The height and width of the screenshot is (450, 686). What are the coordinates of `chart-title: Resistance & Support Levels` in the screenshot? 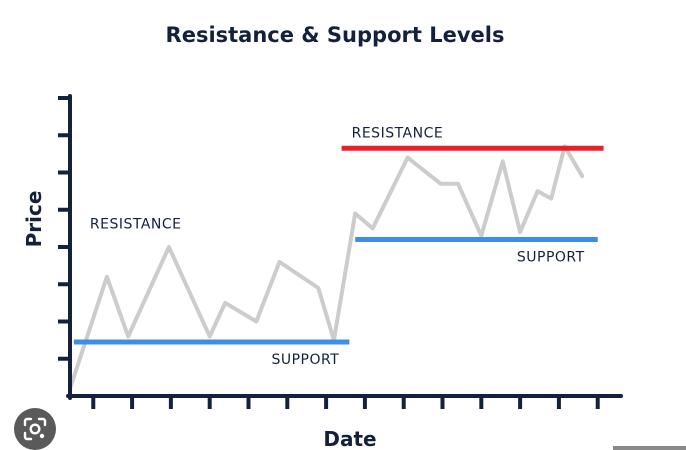 It's located at (335, 35).